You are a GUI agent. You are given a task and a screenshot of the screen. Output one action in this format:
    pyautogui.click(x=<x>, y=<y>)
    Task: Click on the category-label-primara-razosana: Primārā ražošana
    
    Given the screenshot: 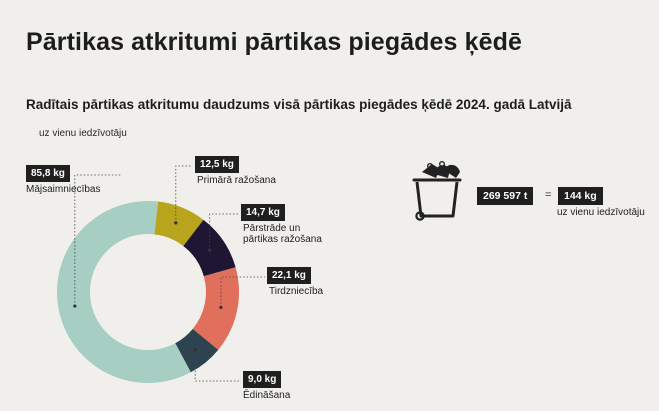 What is the action you would take?
    pyautogui.click(x=236, y=180)
    